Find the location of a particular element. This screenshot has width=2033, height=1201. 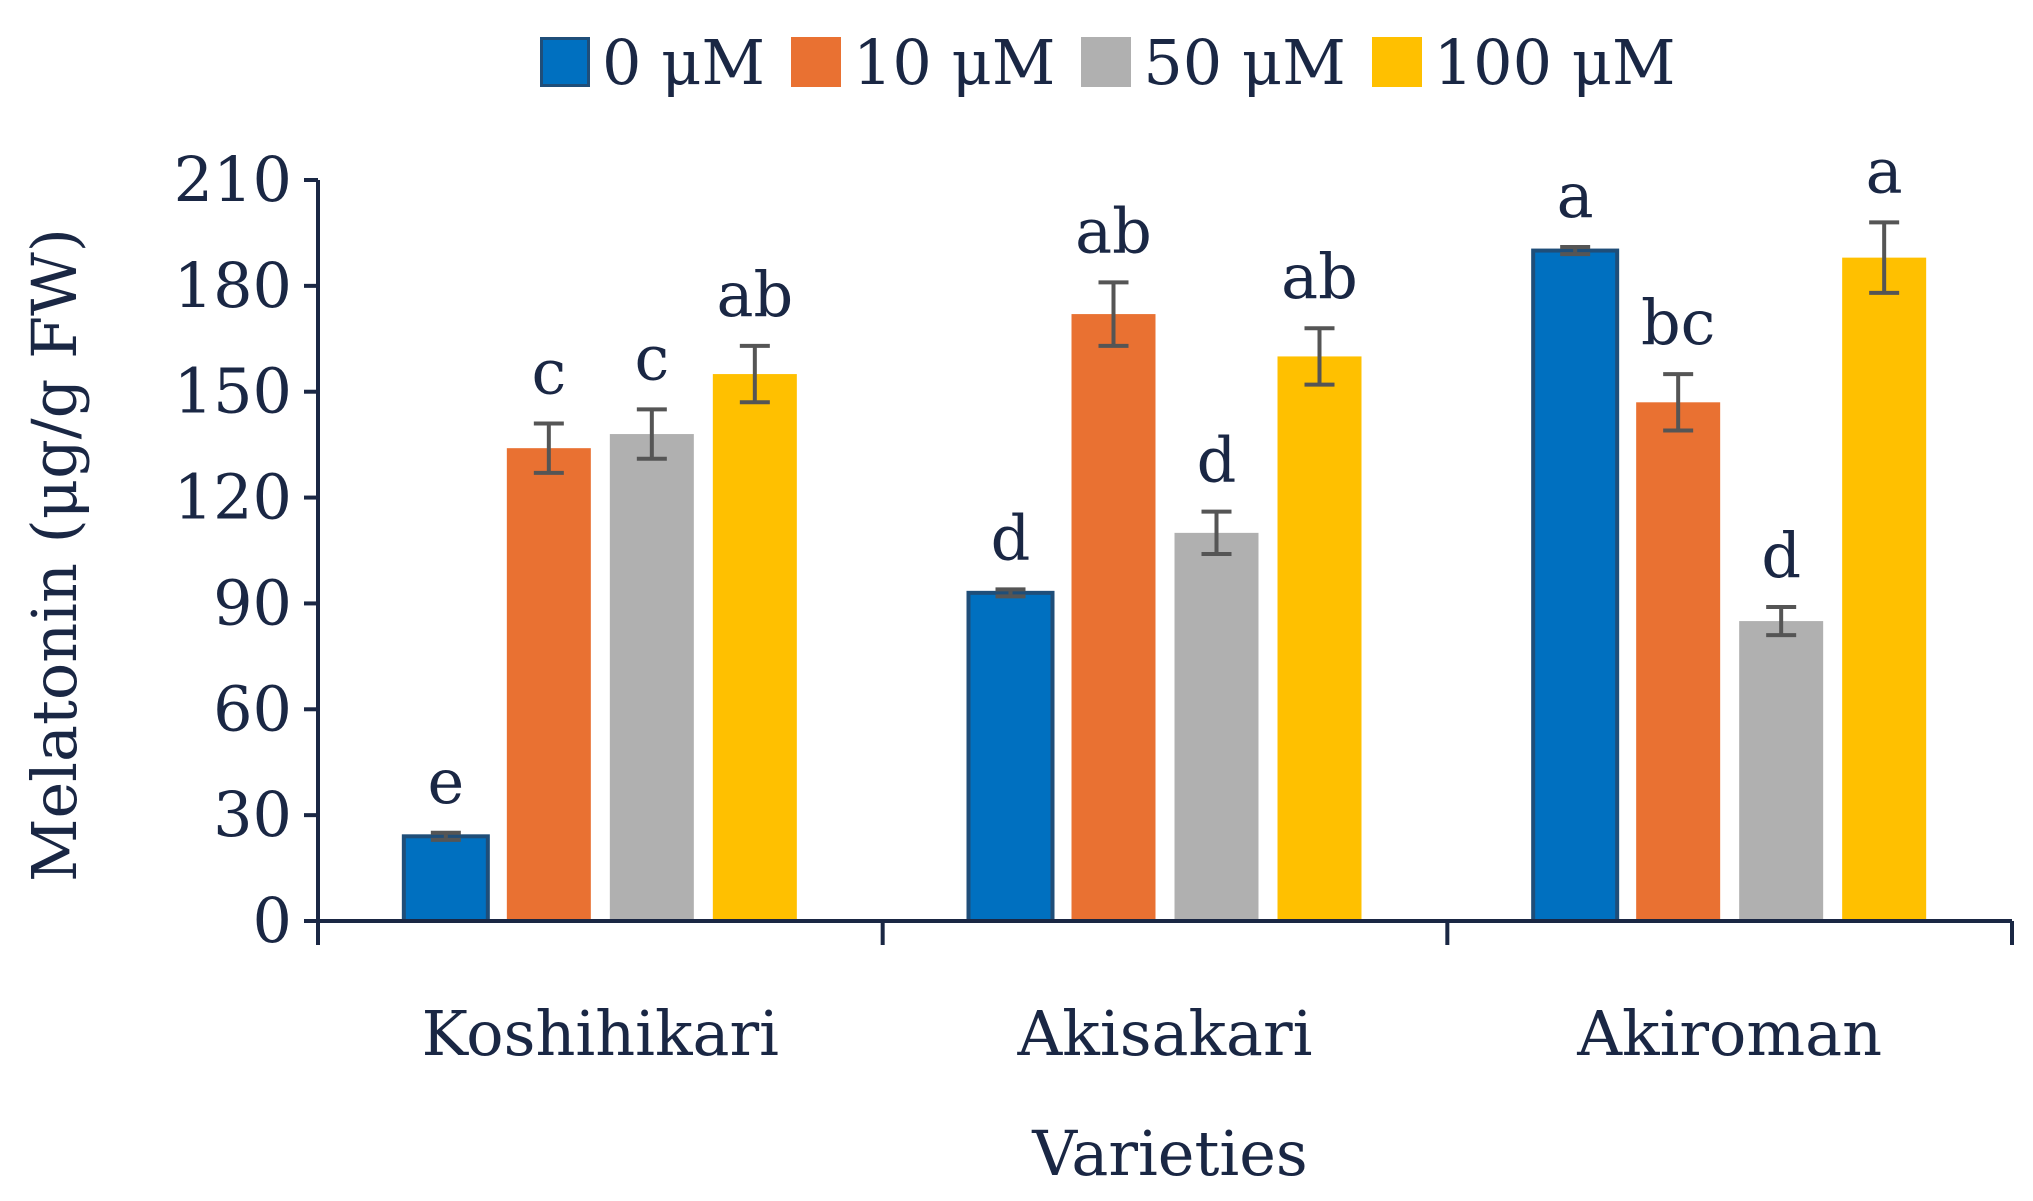

sig-label-koshihikari-100uM: ab is located at coordinates (755, 294).